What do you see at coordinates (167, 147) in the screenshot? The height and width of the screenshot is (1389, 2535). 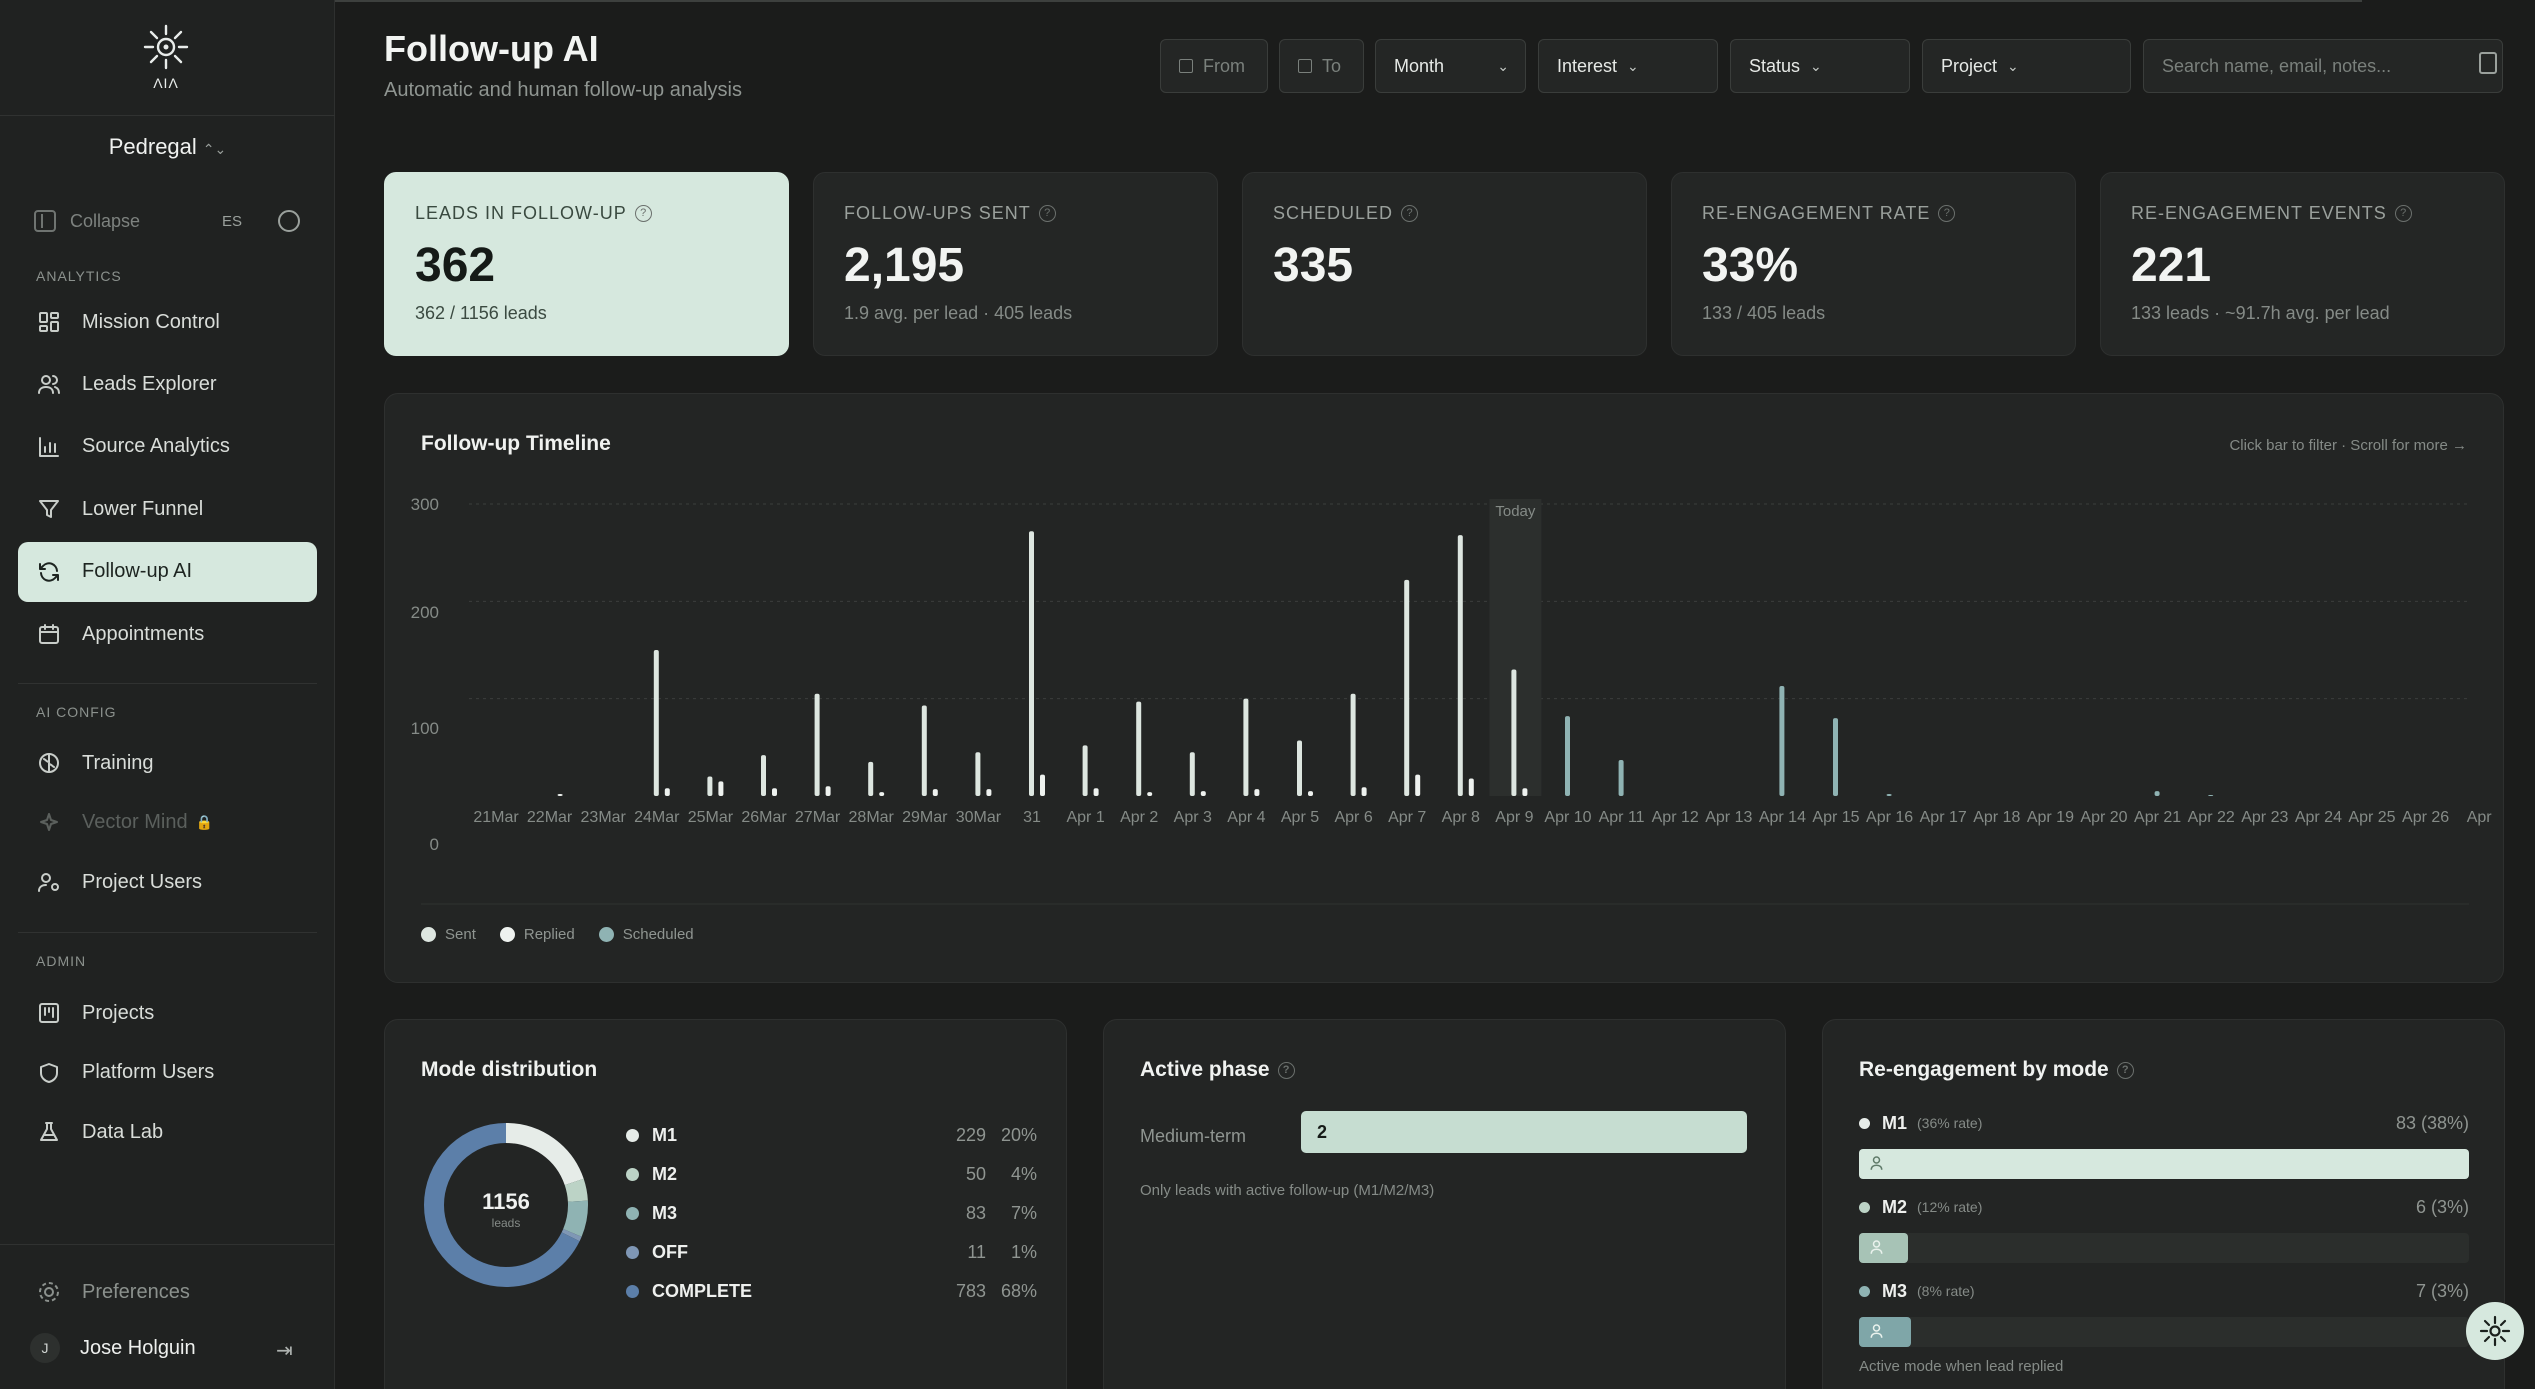 I see `org-switcher: Pedregal ⌃⌄` at bounding box center [167, 147].